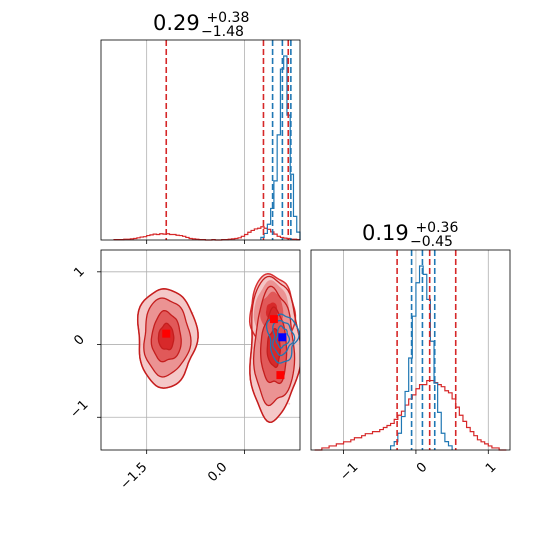  I want to click on joint-param1-param2-panel, so click(199, 351).